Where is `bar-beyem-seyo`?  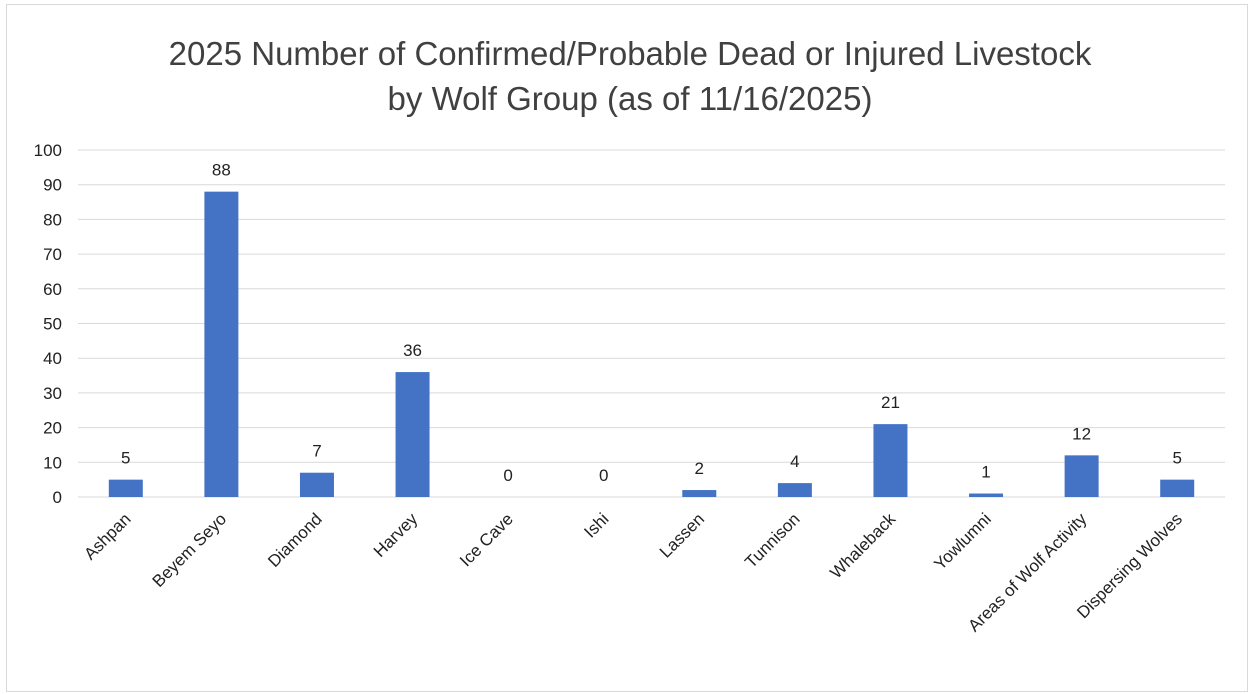
bar-beyem-seyo is located at coordinates (221, 344).